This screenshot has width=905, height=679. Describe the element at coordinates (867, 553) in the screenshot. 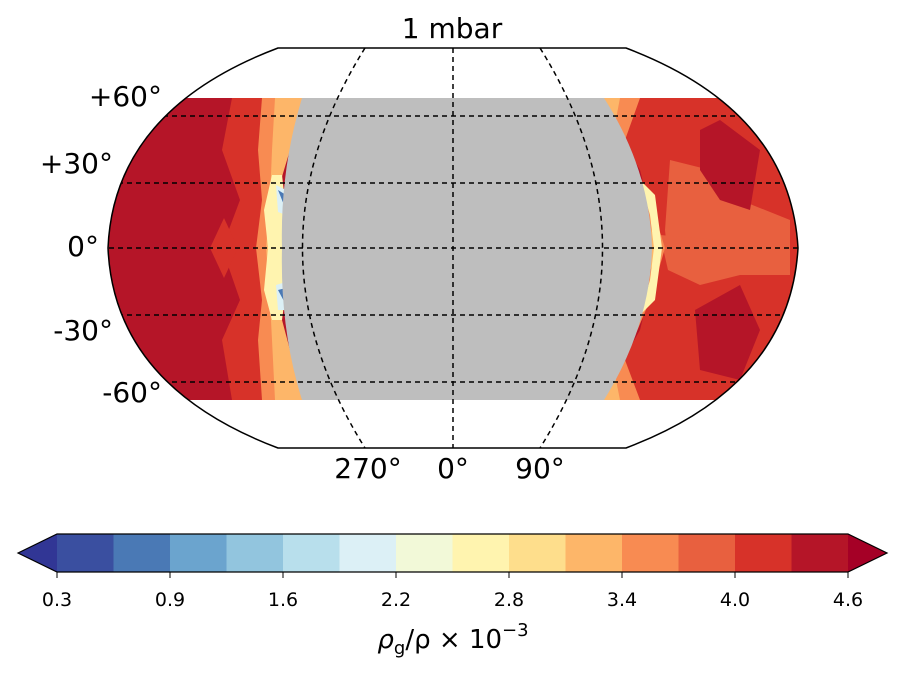

I see `colorbar-extend-max` at that location.